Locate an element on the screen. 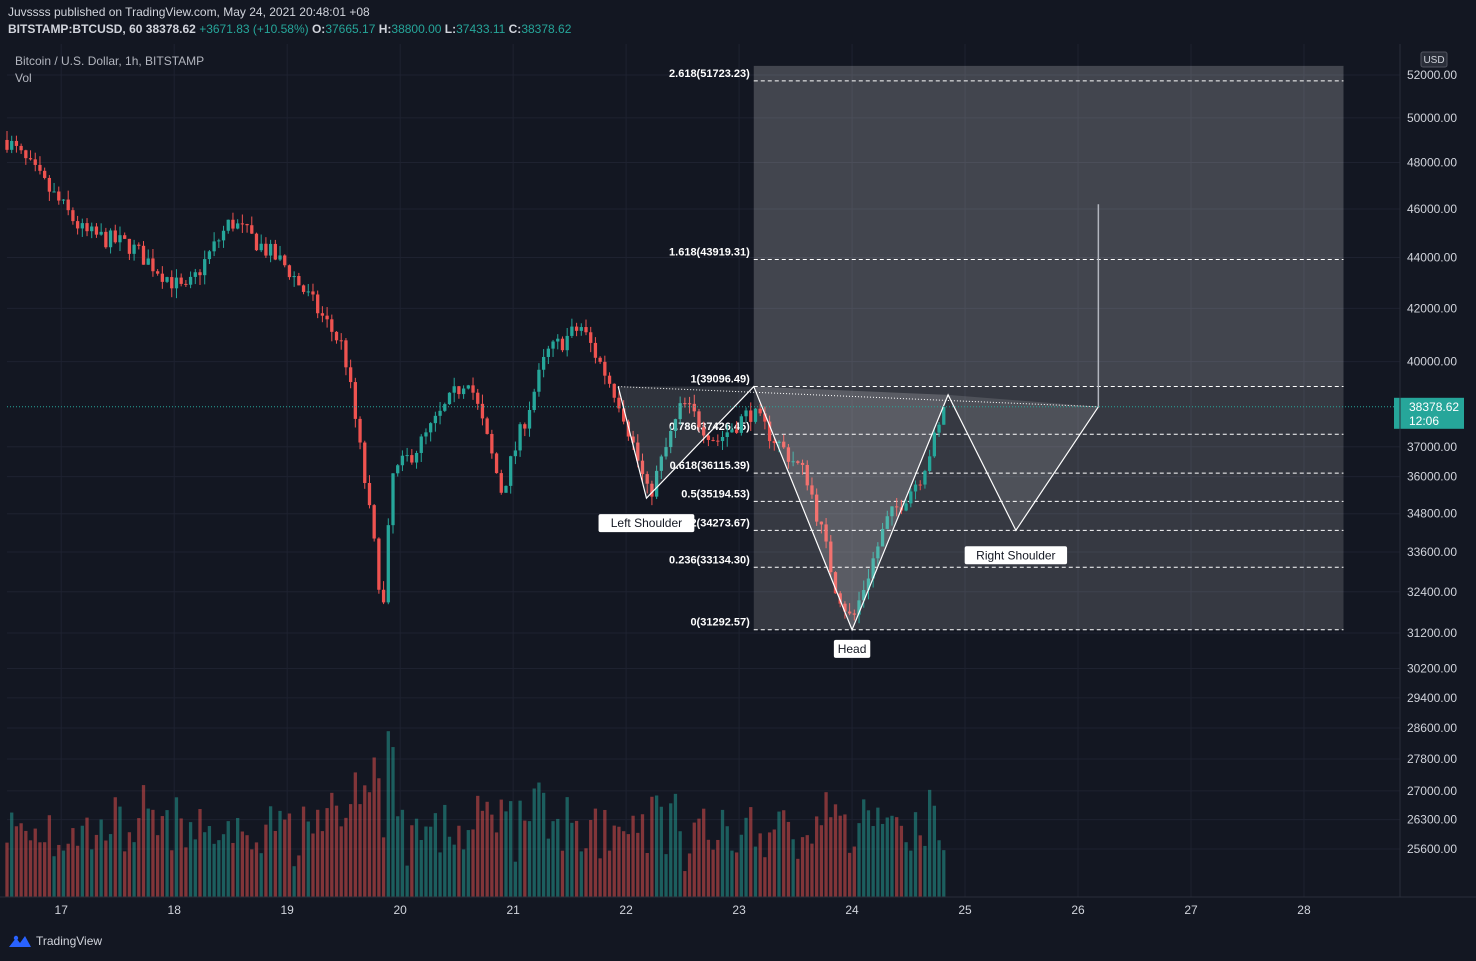  time-axis-tick: 23 is located at coordinates (739, 910).